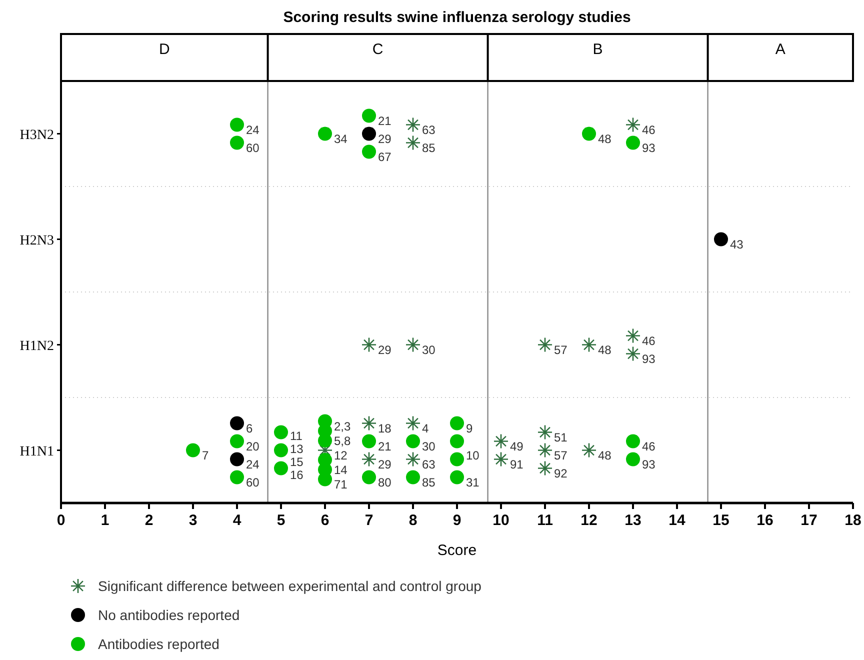 This screenshot has width=864, height=660. Describe the element at coordinates (341, 139) in the screenshot. I see `annotation: 34` at that location.